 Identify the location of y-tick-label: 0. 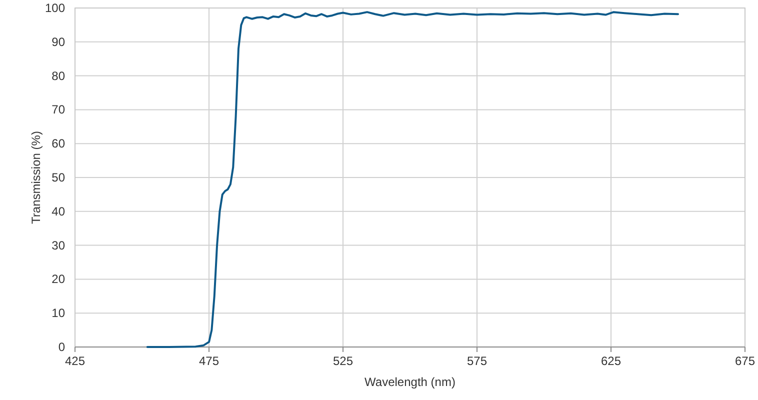
(62, 347).